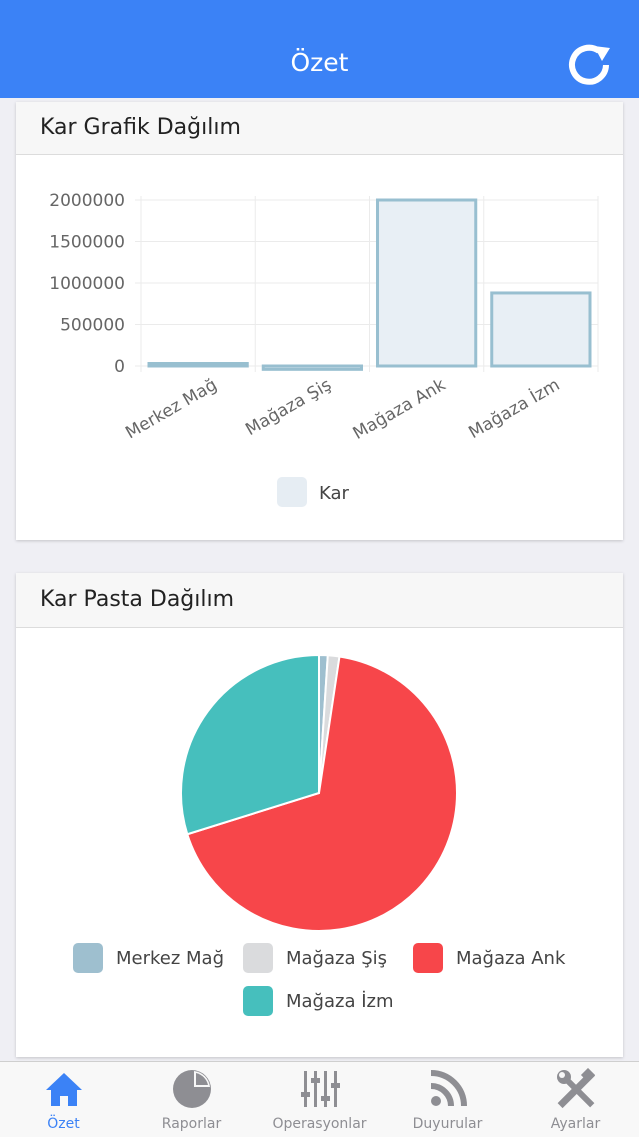  I want to click on refresh-icon, so click(591, 65).